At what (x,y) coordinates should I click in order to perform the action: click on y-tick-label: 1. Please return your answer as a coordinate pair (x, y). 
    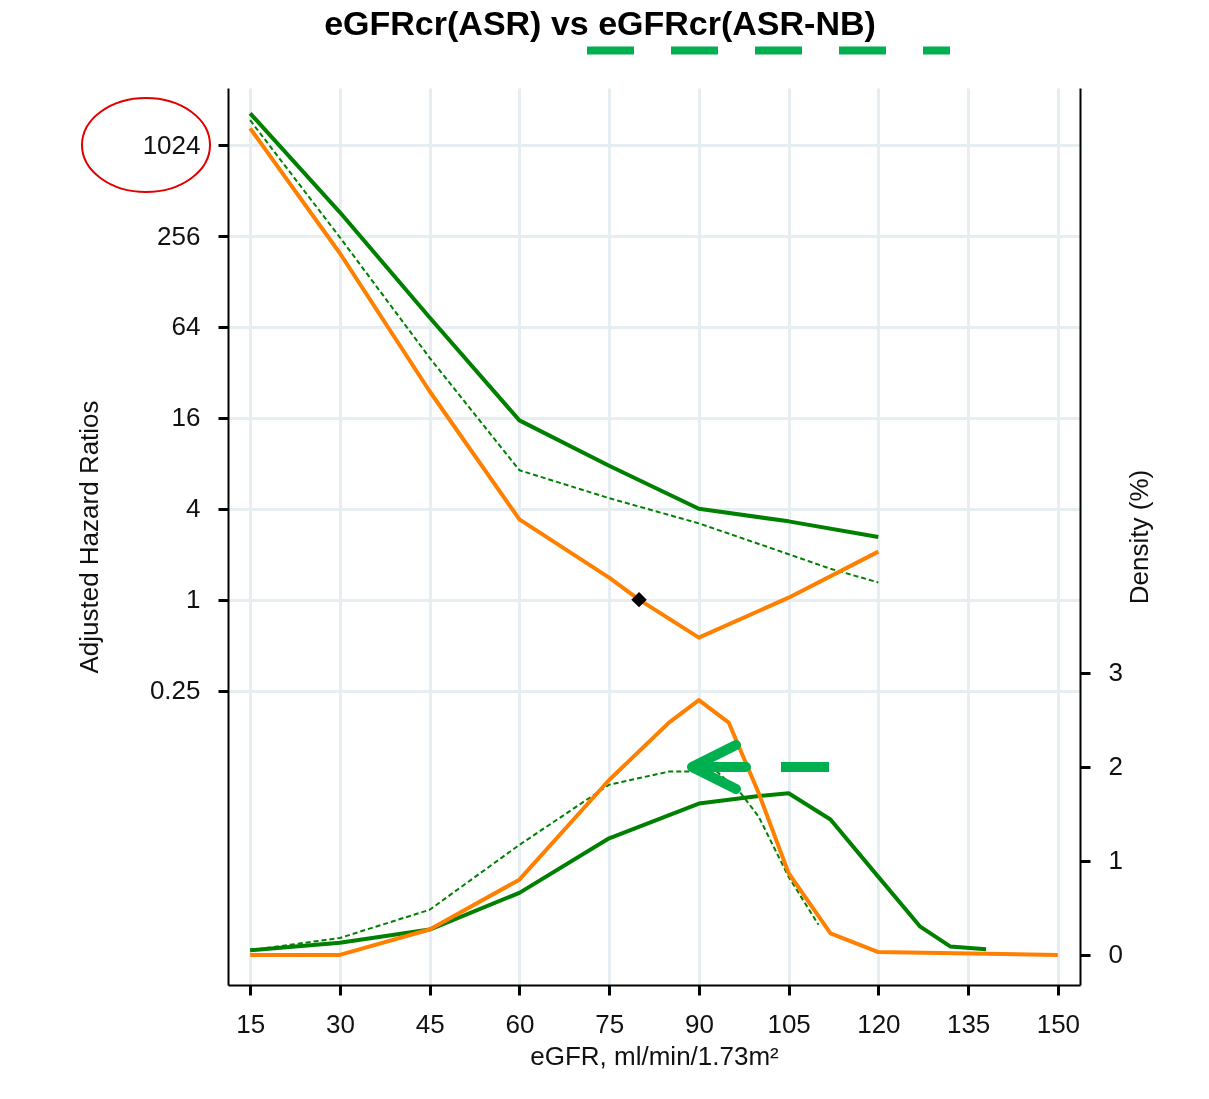
    Looking at the image, I should click on (193, 599).